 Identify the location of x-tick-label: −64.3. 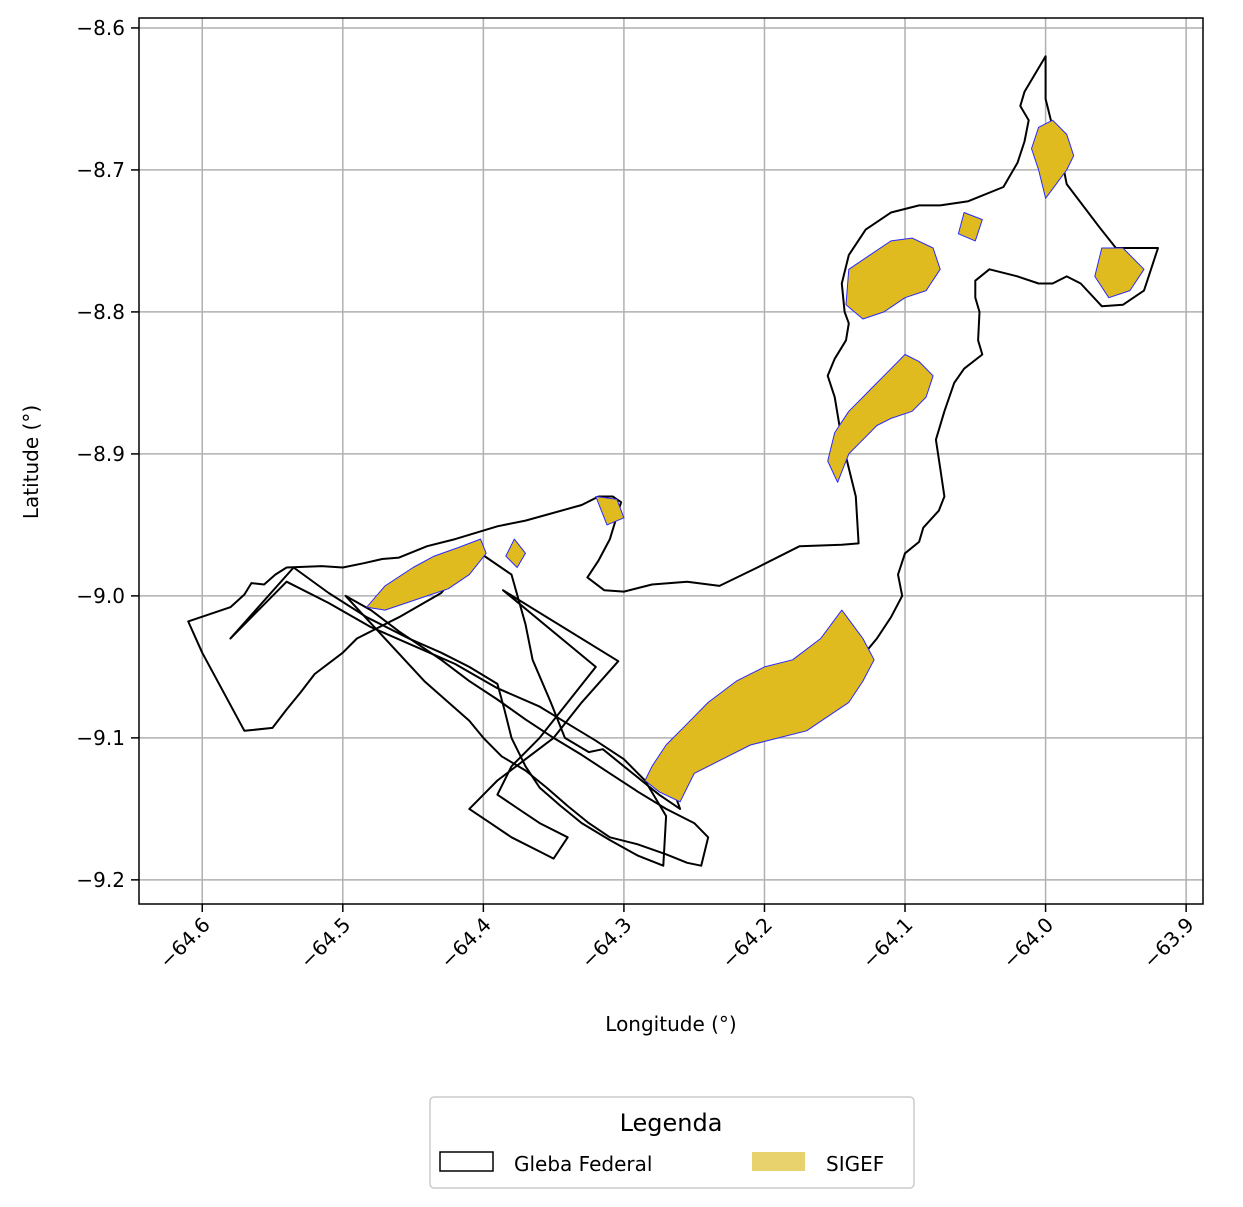
(606, 943).